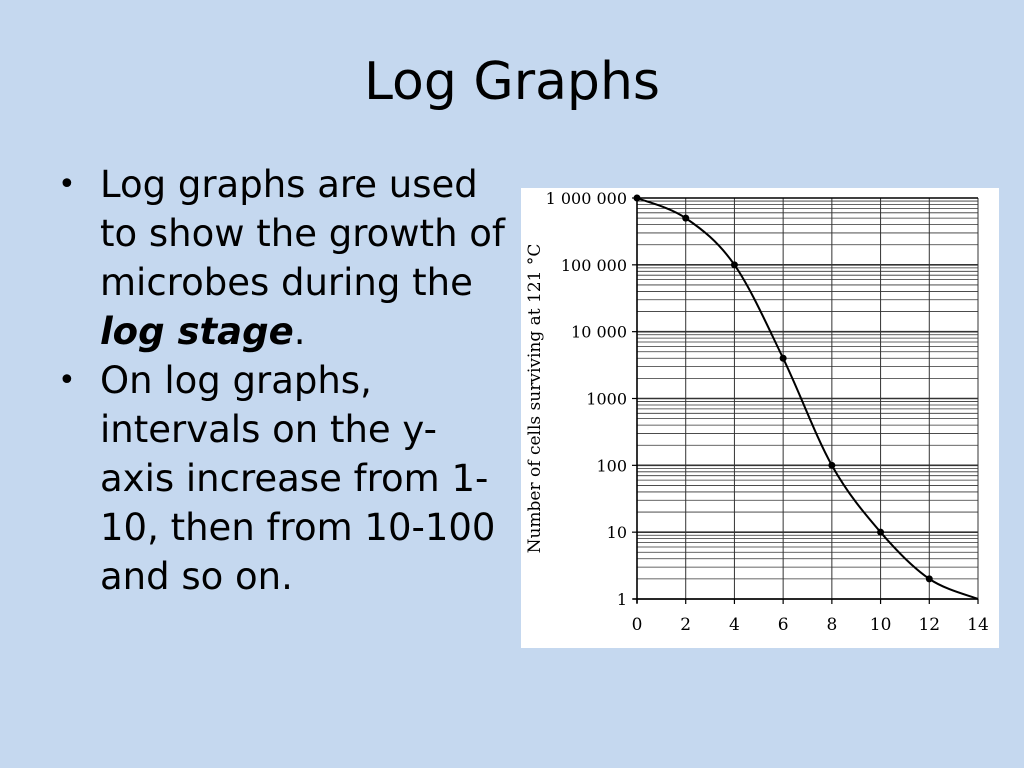 The image size is (1024, 768). Describe the element at coordinates (622, 599) in the screenshot. I see `y-tick-label: 1` at that location.